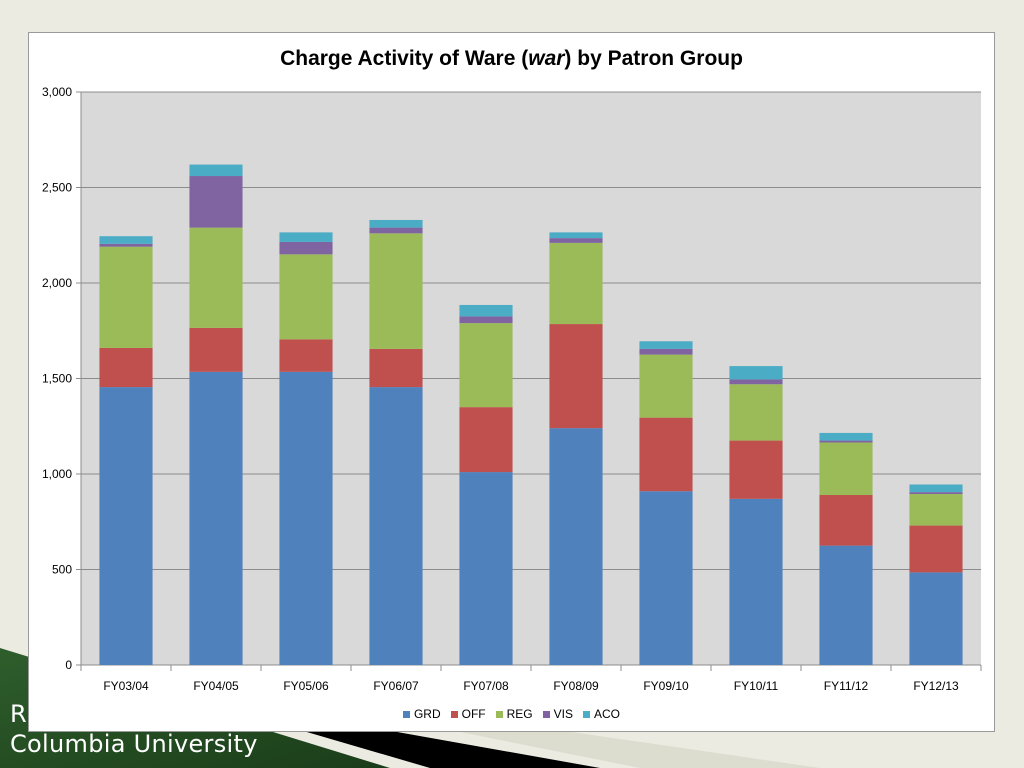  Describe the element at coordinates (57, 188) in the screenshot. I see `y-tick-label: 2,500` at that location.